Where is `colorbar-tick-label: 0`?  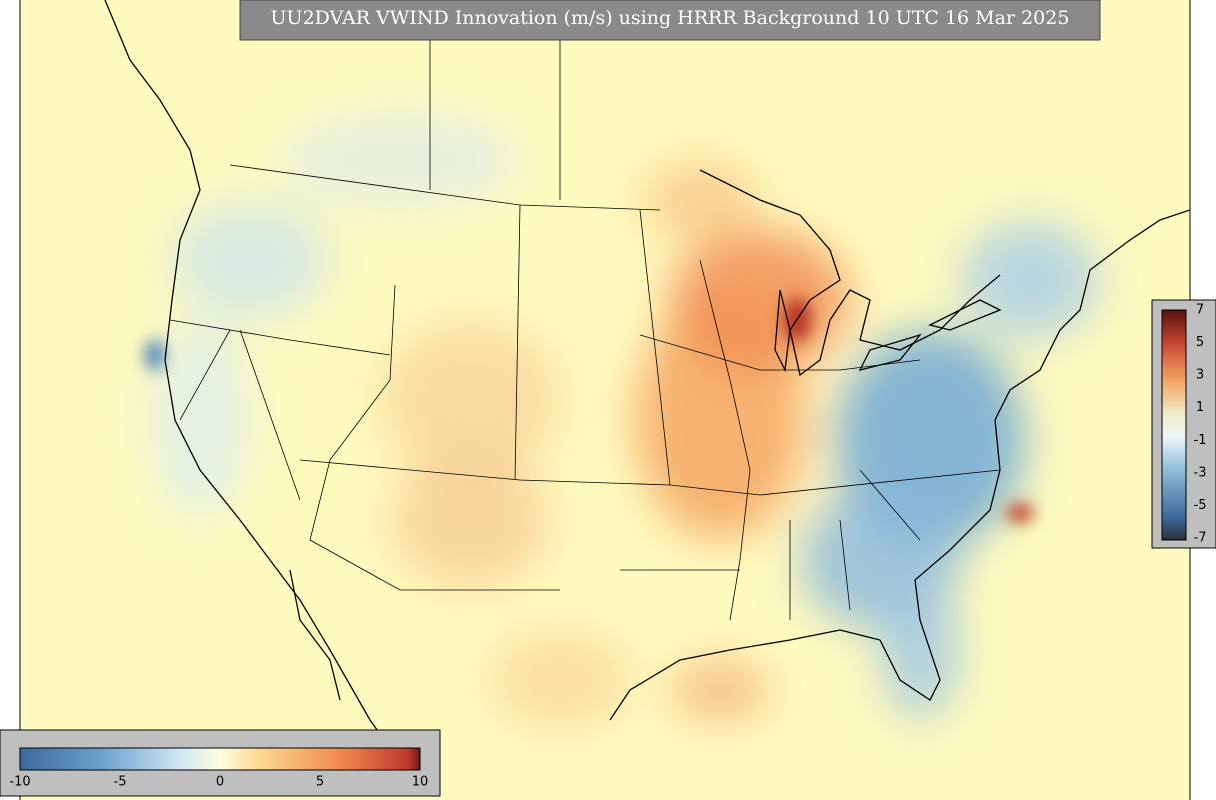
colorbar-tick-label: 0 is located at coordinates (220, 782).